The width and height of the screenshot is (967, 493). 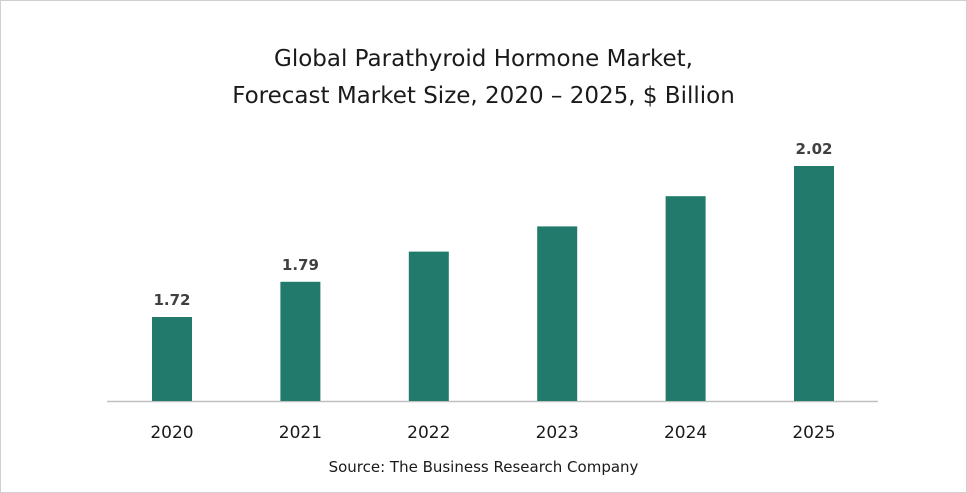 I want to click on bar-2022, so click(x=428, y=326).